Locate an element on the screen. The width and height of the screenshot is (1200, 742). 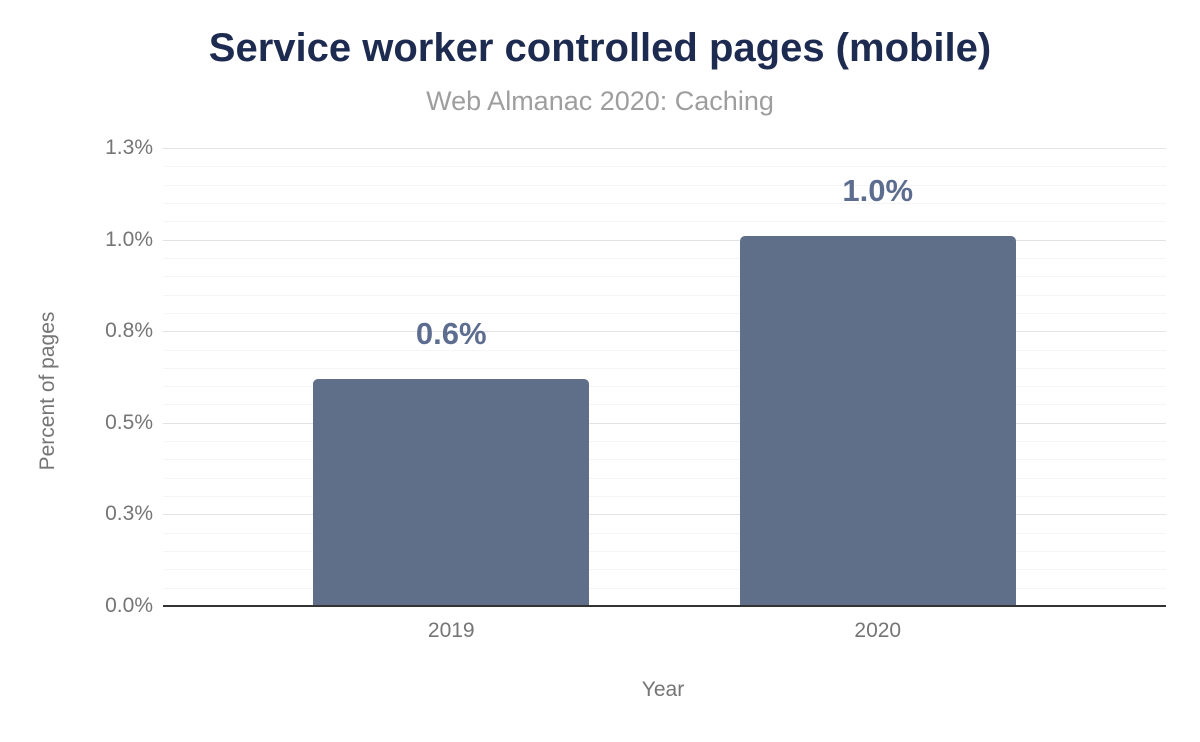
y-tick-label: 0.5% is located at coordinates (129, 422).